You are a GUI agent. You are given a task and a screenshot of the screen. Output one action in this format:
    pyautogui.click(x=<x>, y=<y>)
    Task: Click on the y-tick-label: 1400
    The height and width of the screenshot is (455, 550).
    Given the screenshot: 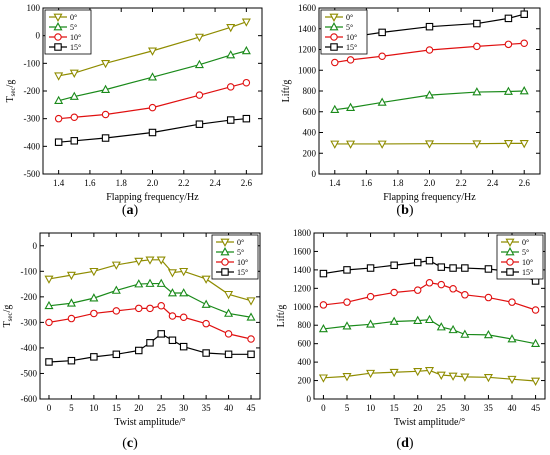 What is the action you would take?
    pyautogui.click(x=302, y=270)
    